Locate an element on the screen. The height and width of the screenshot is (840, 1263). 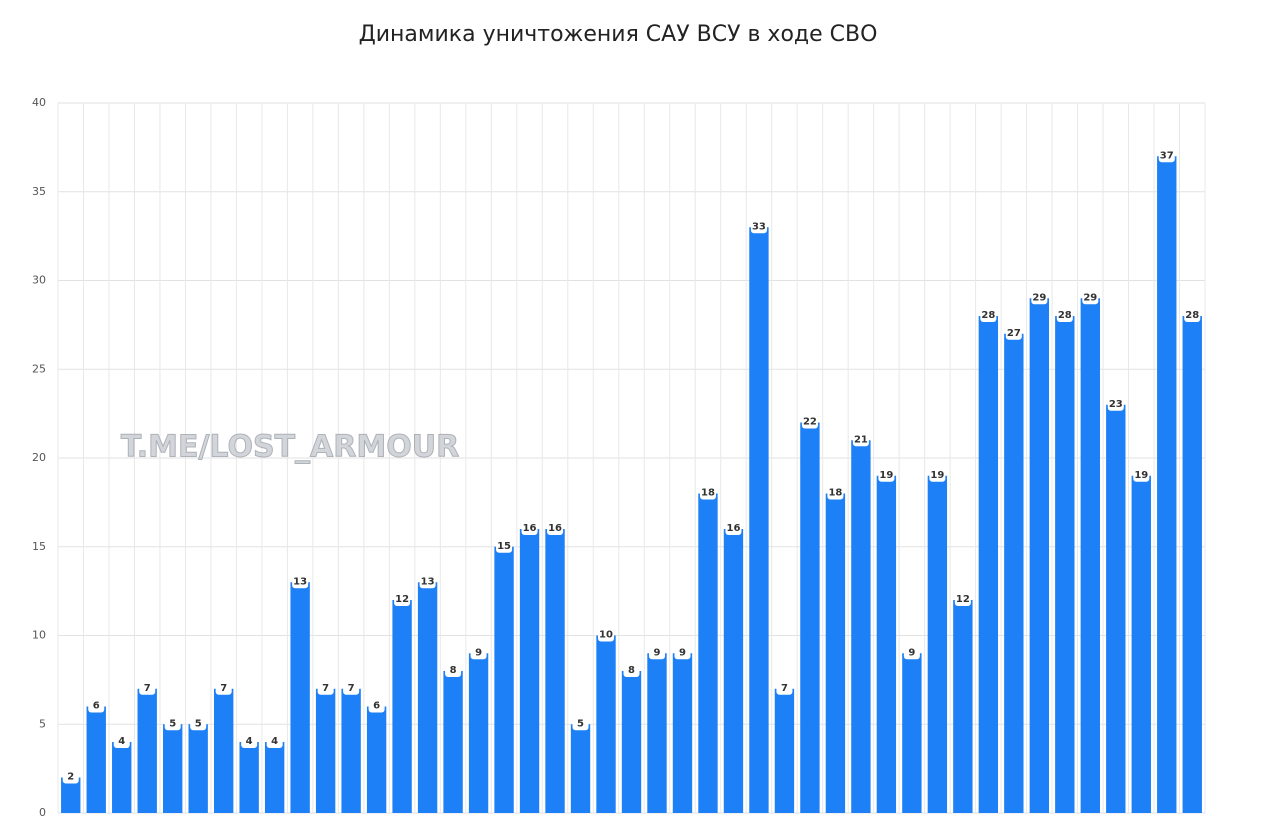
value-label: 27 is located at coordinates (1014, 333).